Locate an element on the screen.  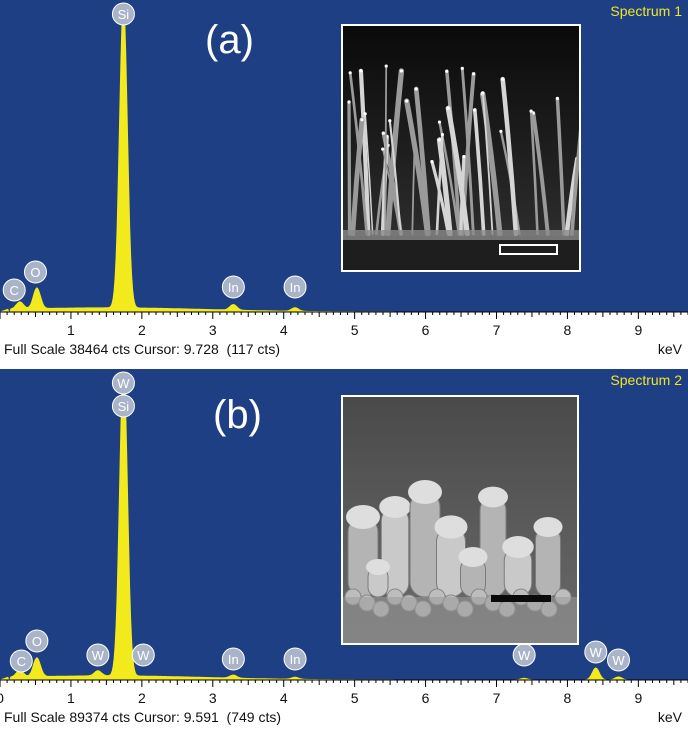
panel-label-b: (b) is located at coordinates (237, 415).